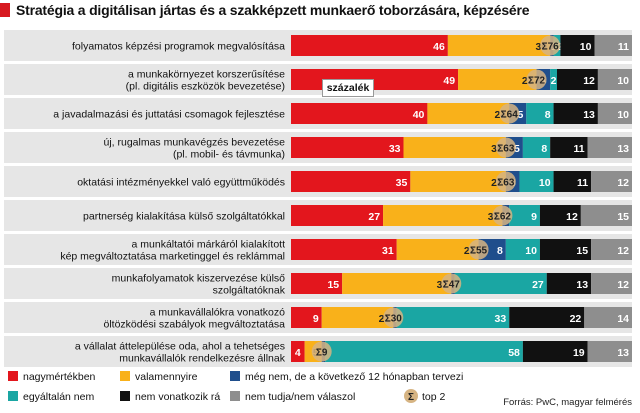 The height and width of the screenshot is (413, 640). I want to click on category-label: (pl. mobil- és távmunka), so click(229, 155).